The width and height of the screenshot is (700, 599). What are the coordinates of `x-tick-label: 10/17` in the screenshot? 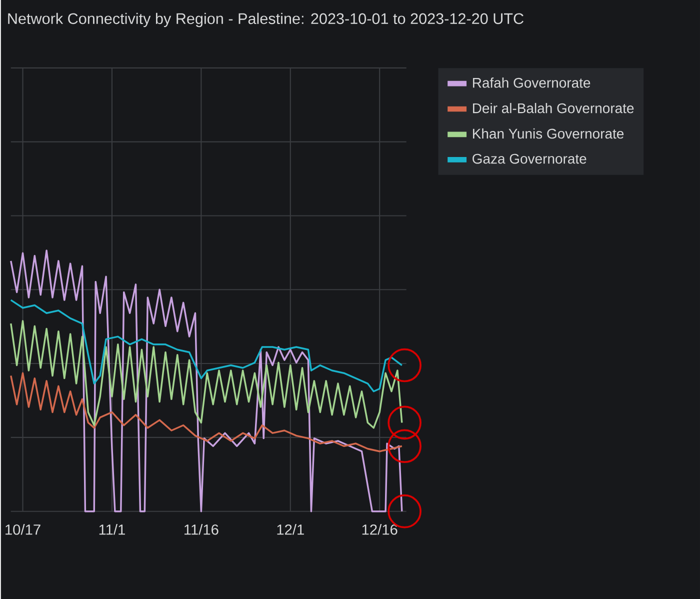 It's located at (23, 529).